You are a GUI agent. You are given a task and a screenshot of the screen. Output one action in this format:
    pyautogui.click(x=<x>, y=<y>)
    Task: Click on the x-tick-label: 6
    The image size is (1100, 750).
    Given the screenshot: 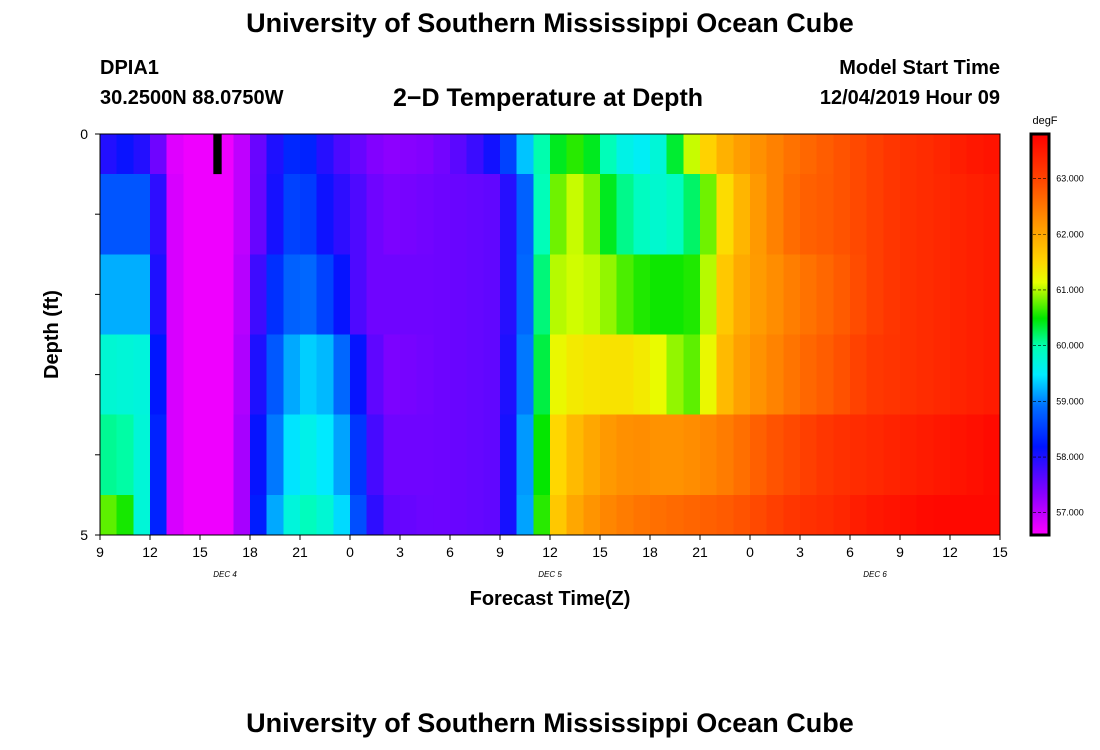 What is the action you would take?
    pyautogui.click(x=850, y=552)
    